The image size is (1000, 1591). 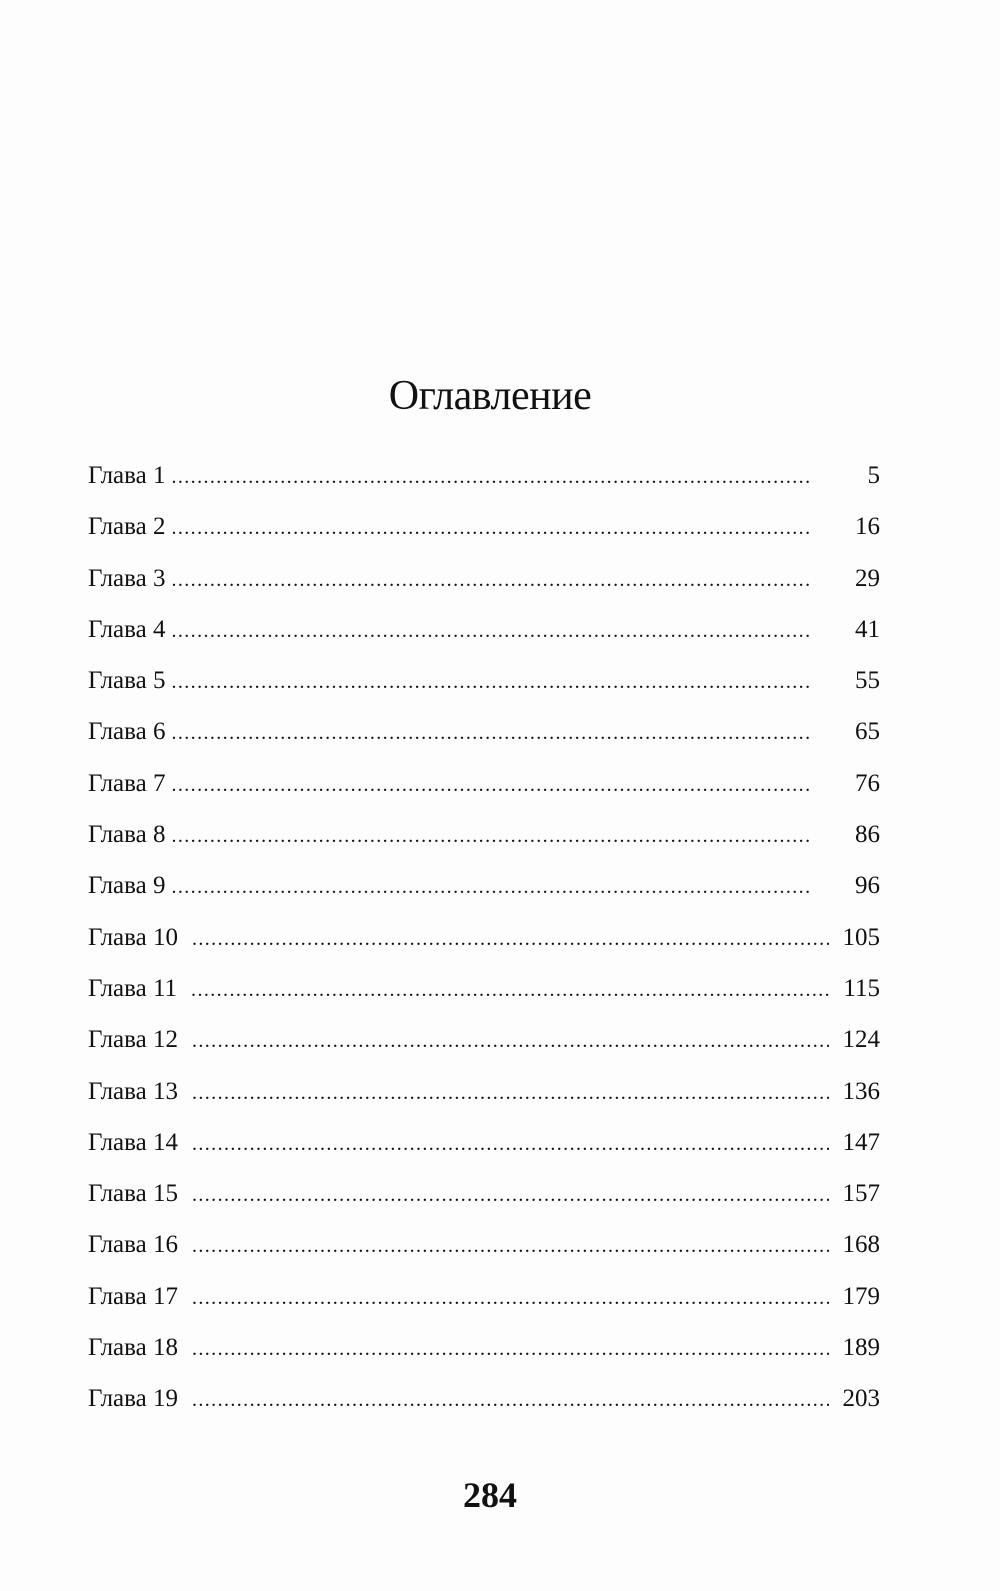 What do you see at coordinates (861, 1245) in the screenshot?
I see `chapter-page: 168` at bounding box center [861, 1245].